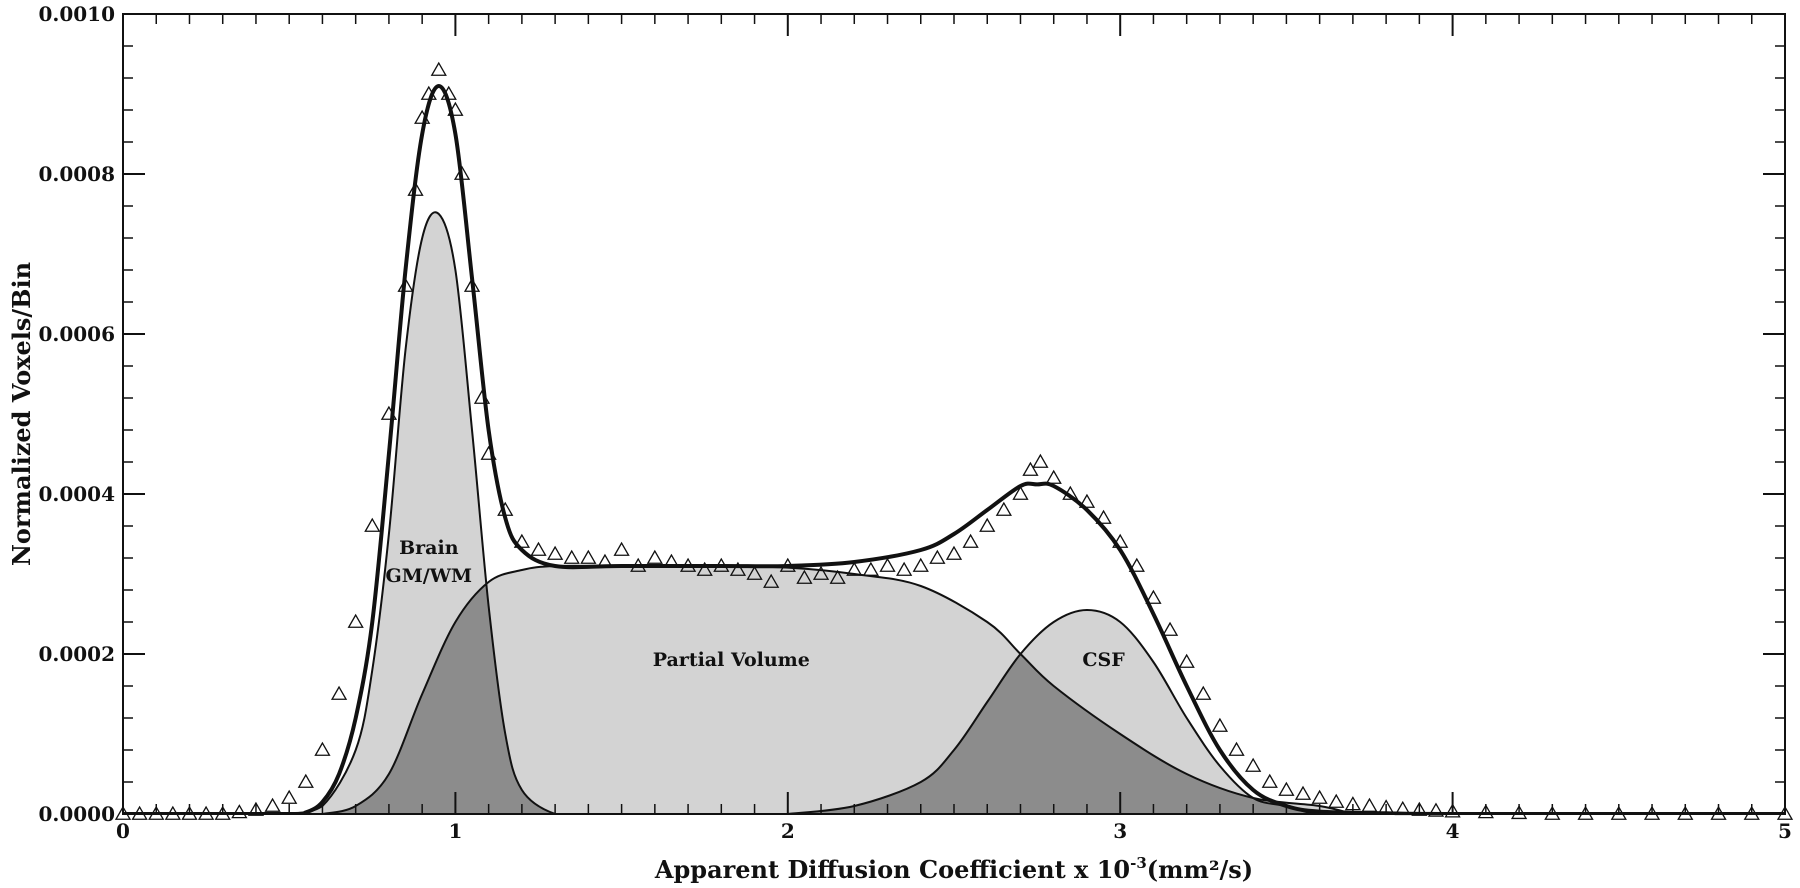 The width and height of the screenshot is (1800, 888). I want to click on x-tick-label: 0, so click(123, 831).